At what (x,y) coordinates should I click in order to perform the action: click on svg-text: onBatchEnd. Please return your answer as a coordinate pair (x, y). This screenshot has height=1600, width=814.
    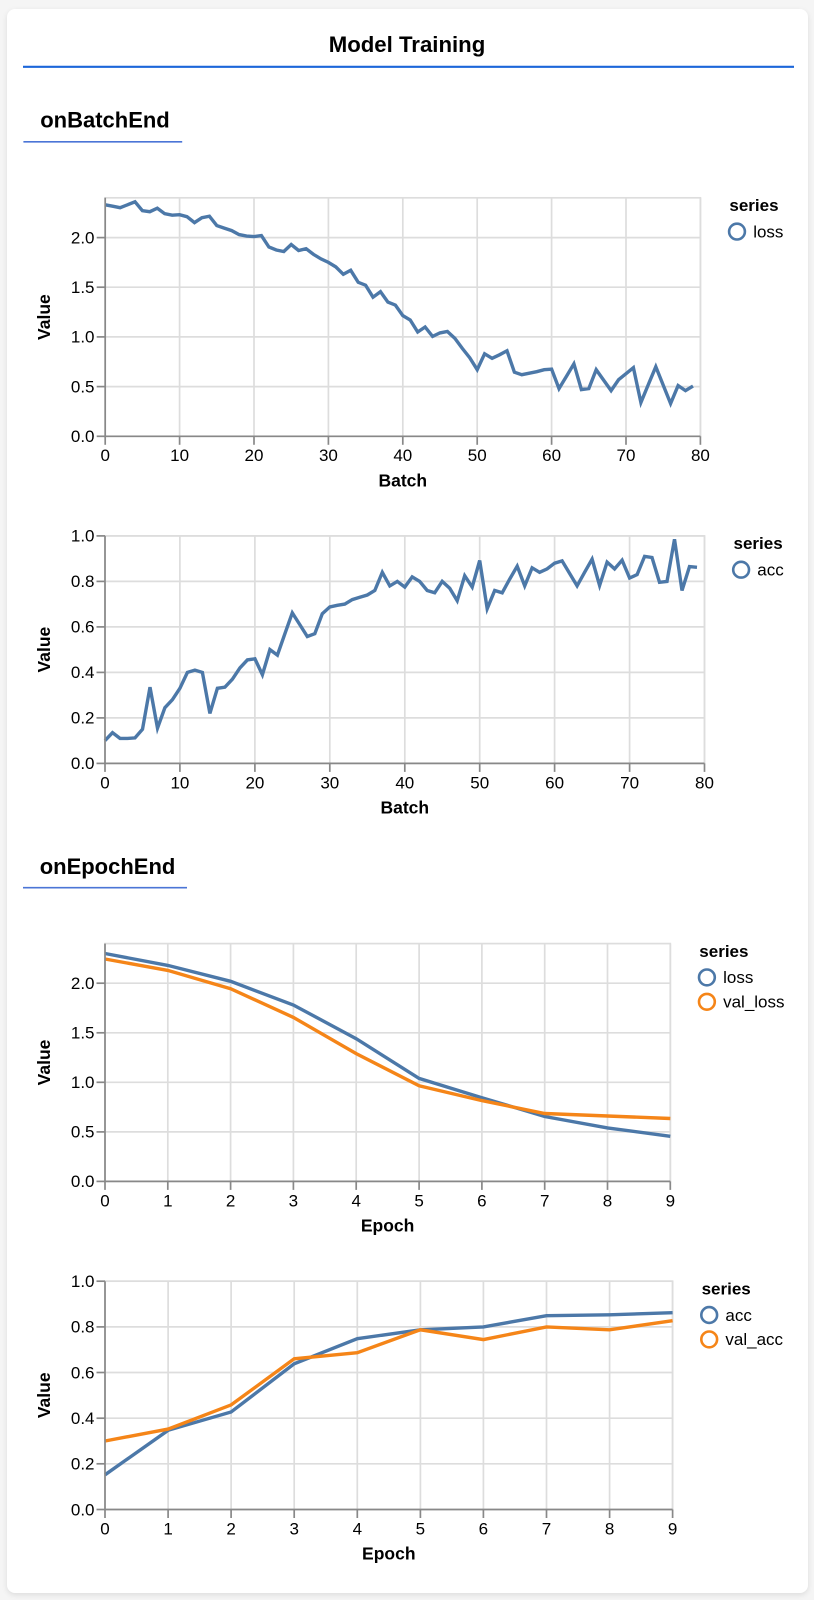
    Looking at the image, I should click on (105, 119).